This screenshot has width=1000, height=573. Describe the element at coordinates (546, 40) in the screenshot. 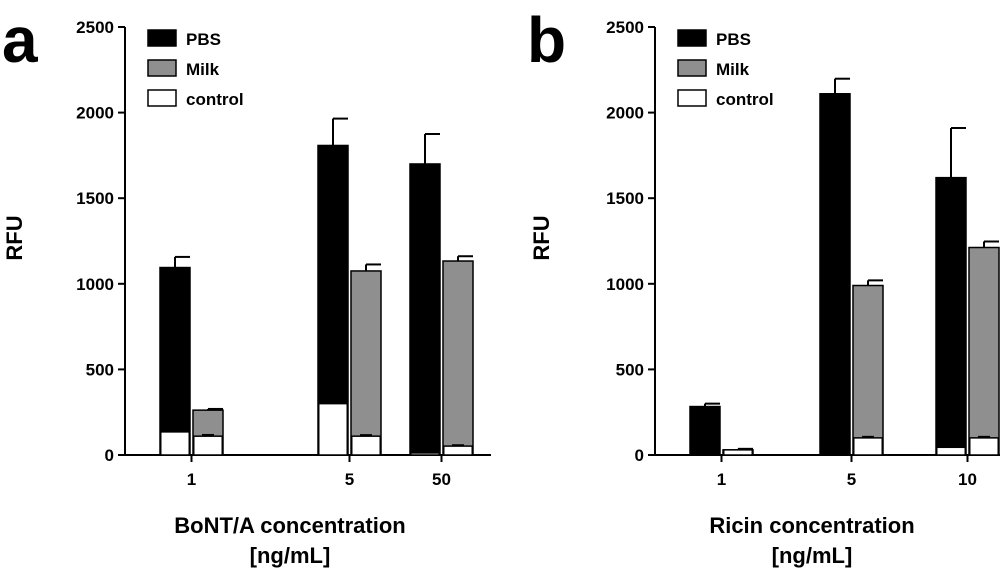

I see `panel-letter: b` at that location.